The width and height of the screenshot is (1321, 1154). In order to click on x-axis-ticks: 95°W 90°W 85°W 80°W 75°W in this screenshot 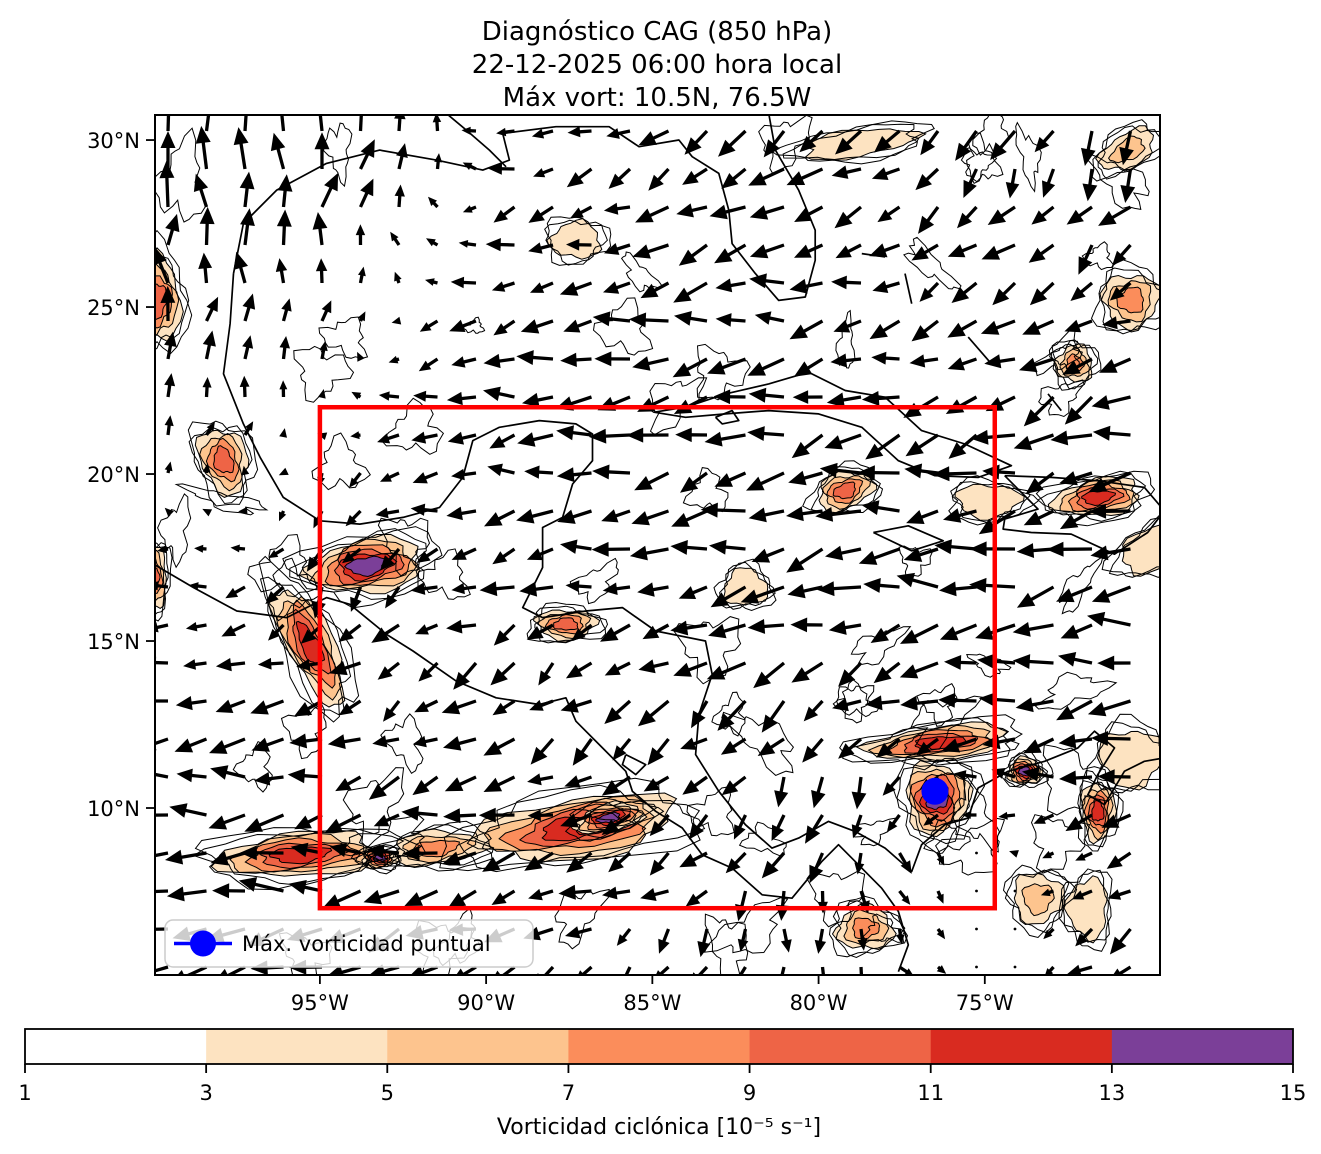, I will do `click(652, 995)`.